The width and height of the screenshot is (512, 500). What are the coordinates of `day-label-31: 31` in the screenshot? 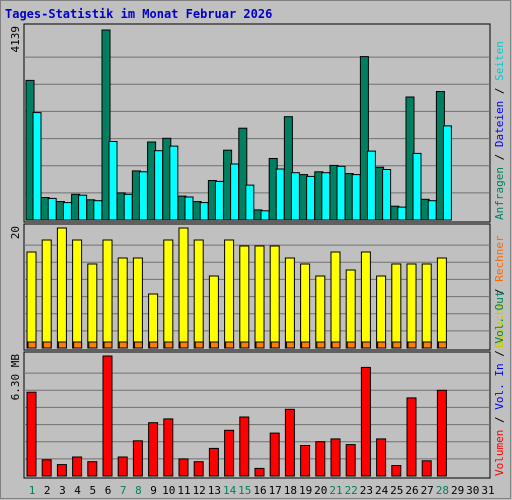 It's located at (487, 490).